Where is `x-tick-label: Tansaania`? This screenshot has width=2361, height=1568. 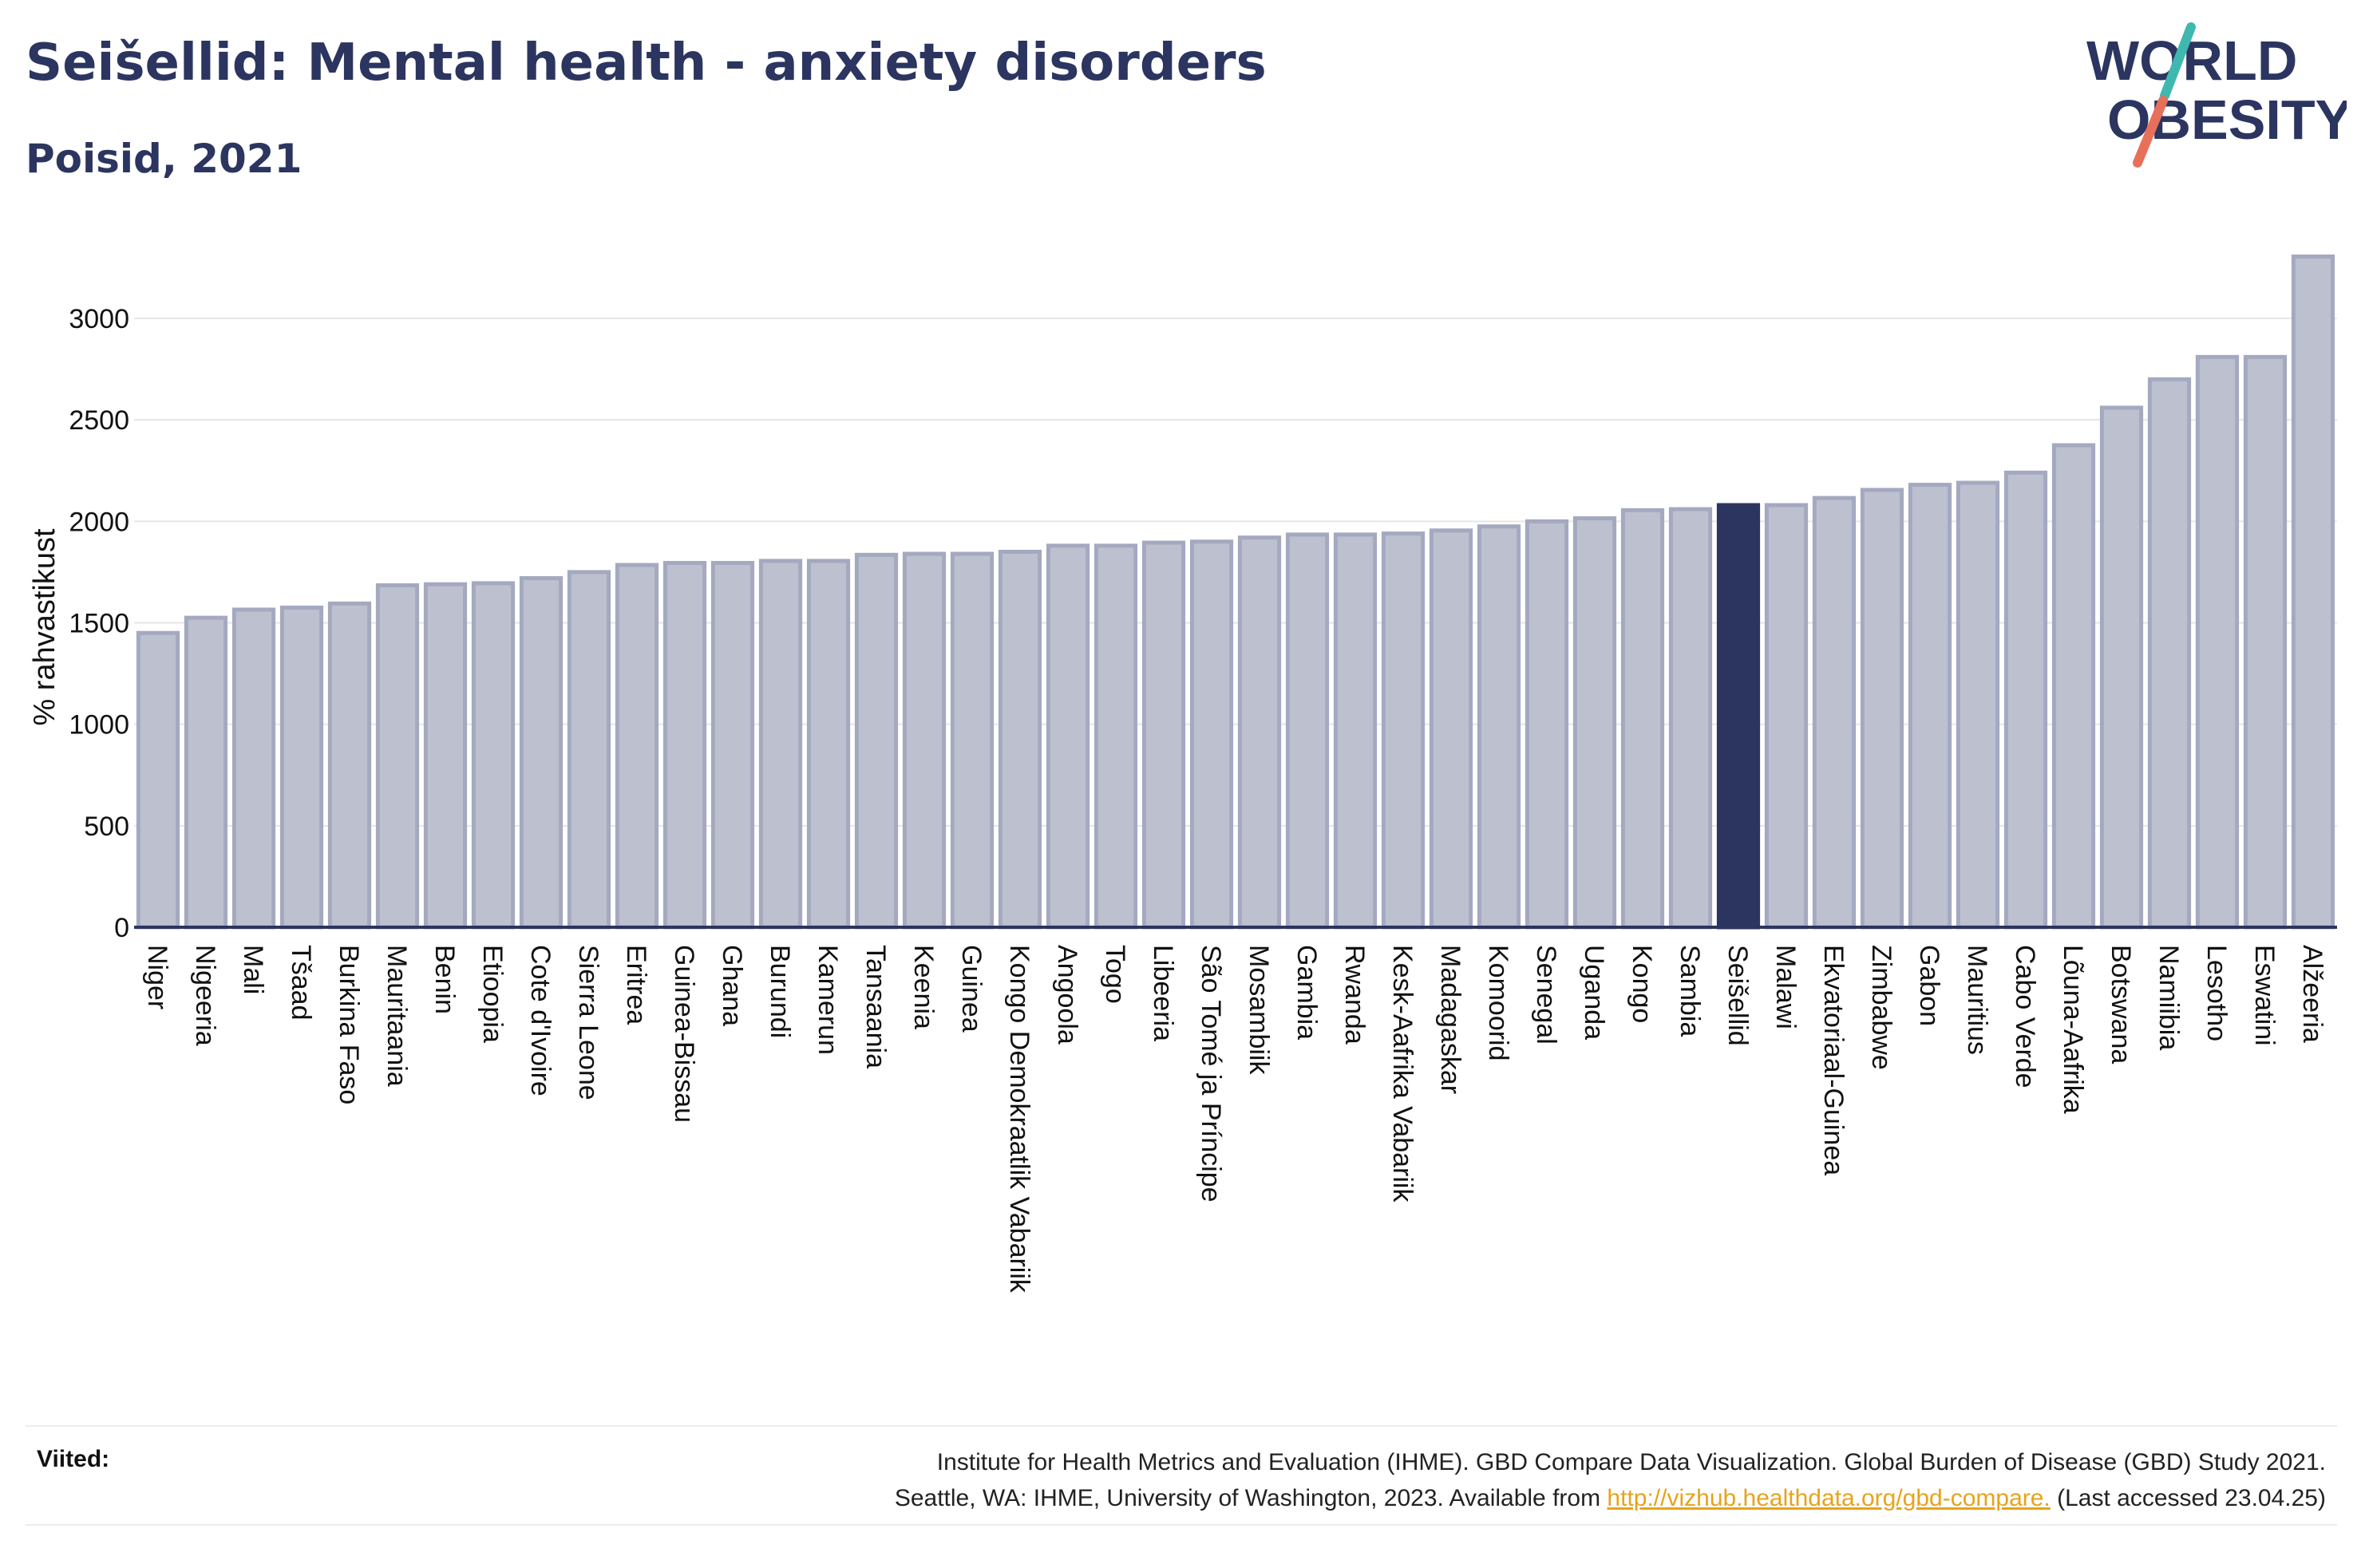
x-tick-label: Tansaania is located at coordinates (875, 1006).